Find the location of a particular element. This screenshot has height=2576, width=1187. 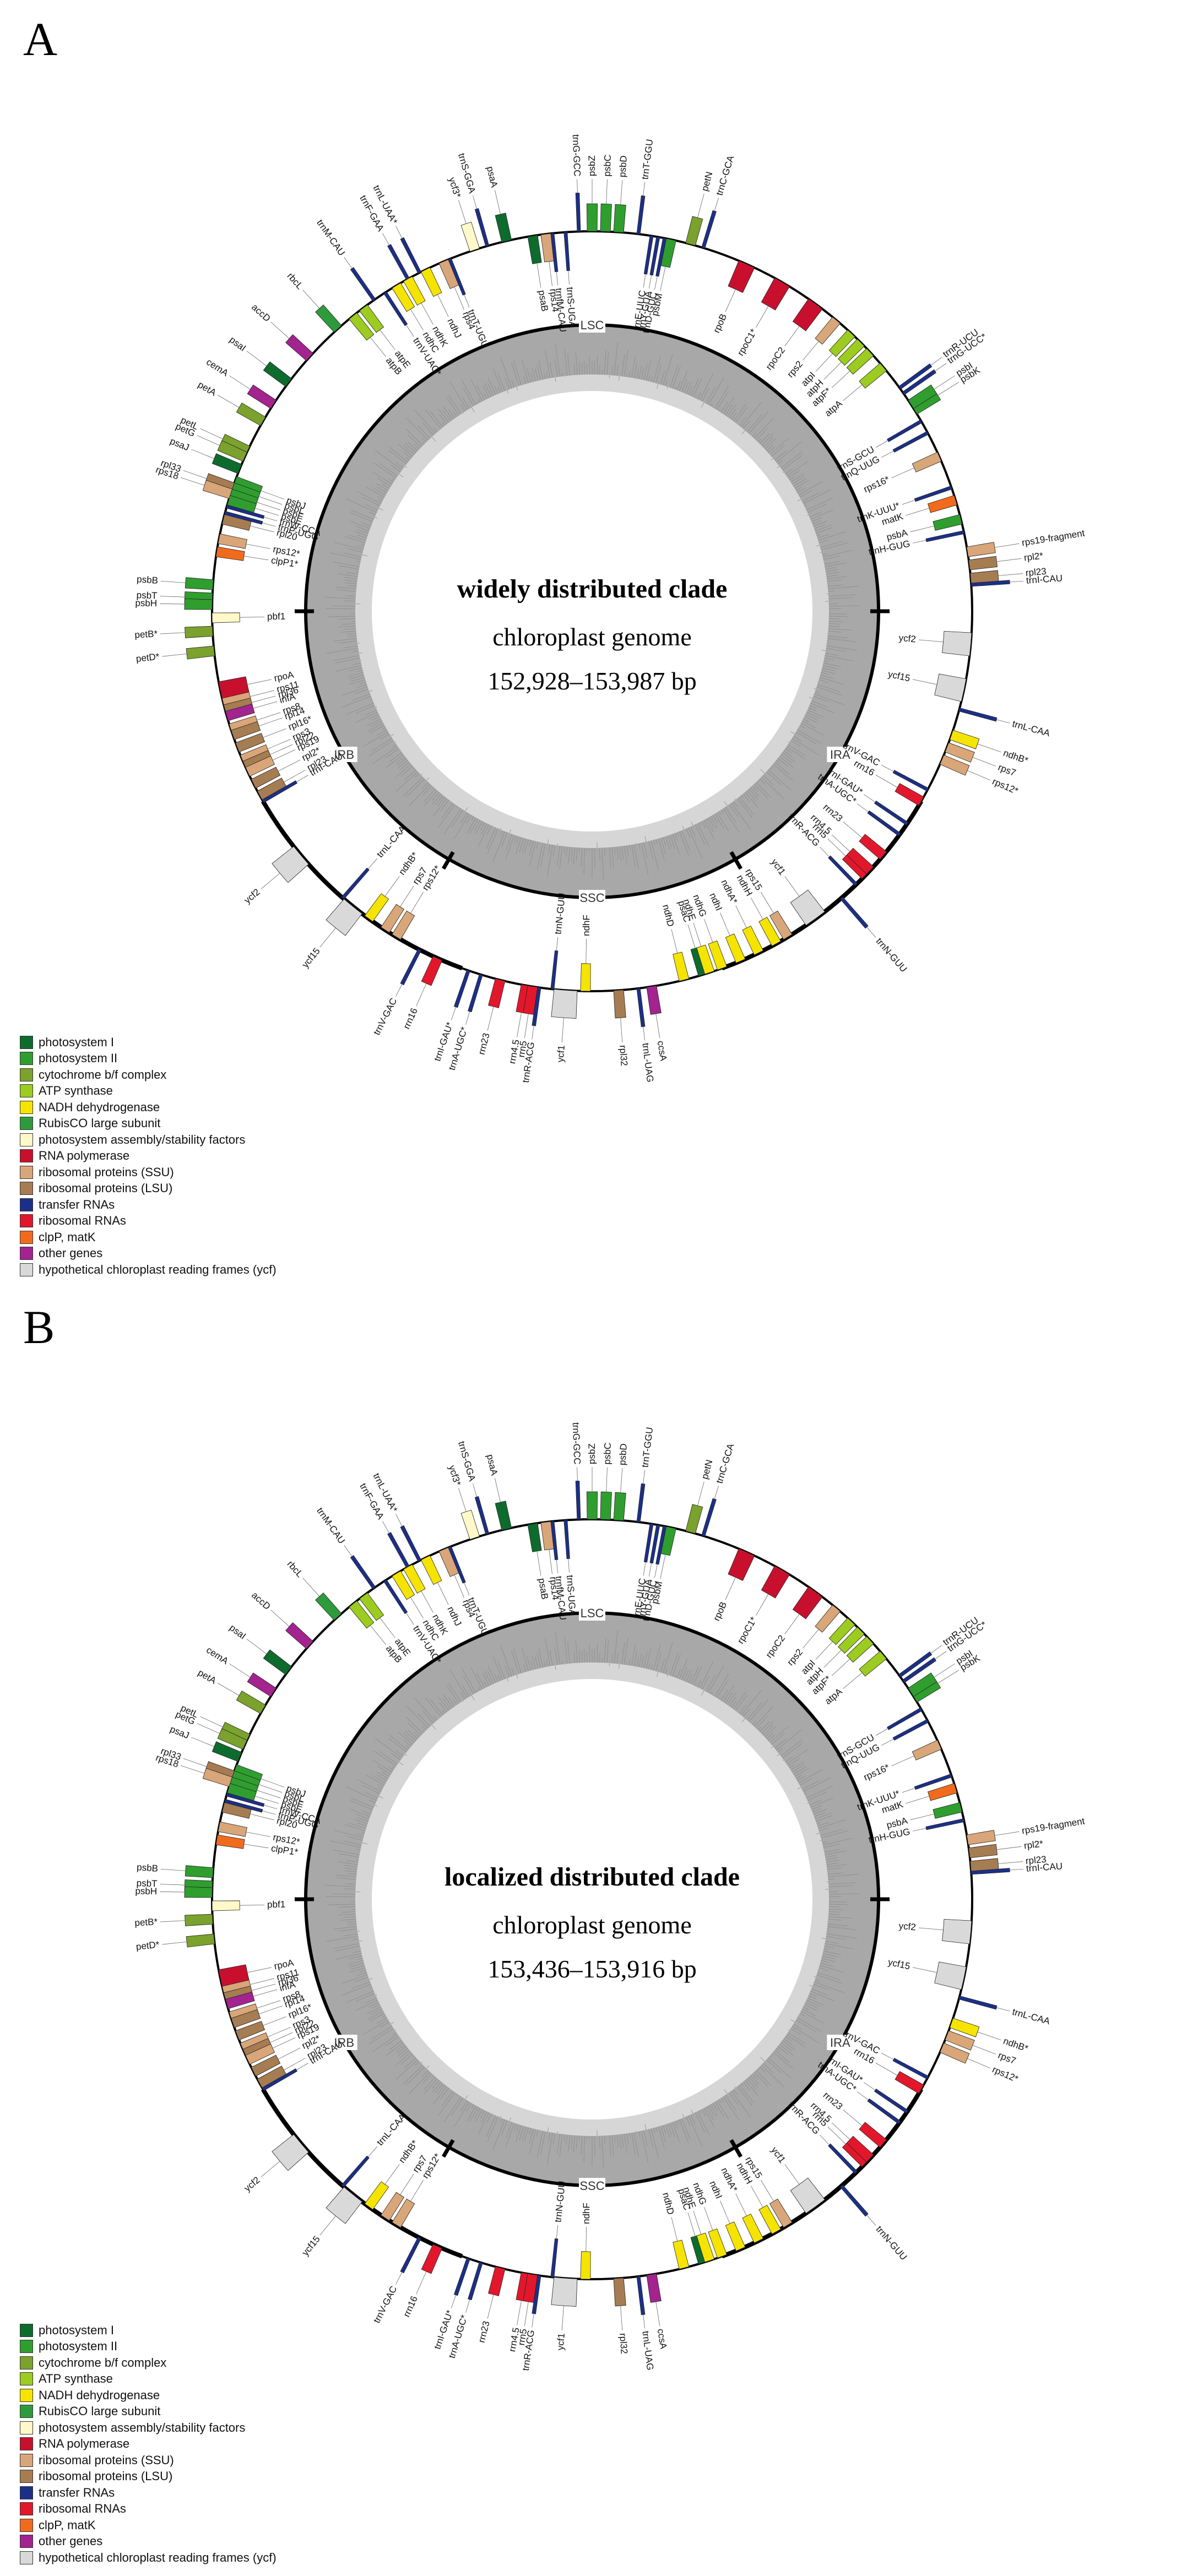

region-label-bg is located at coordinates (592, 898).